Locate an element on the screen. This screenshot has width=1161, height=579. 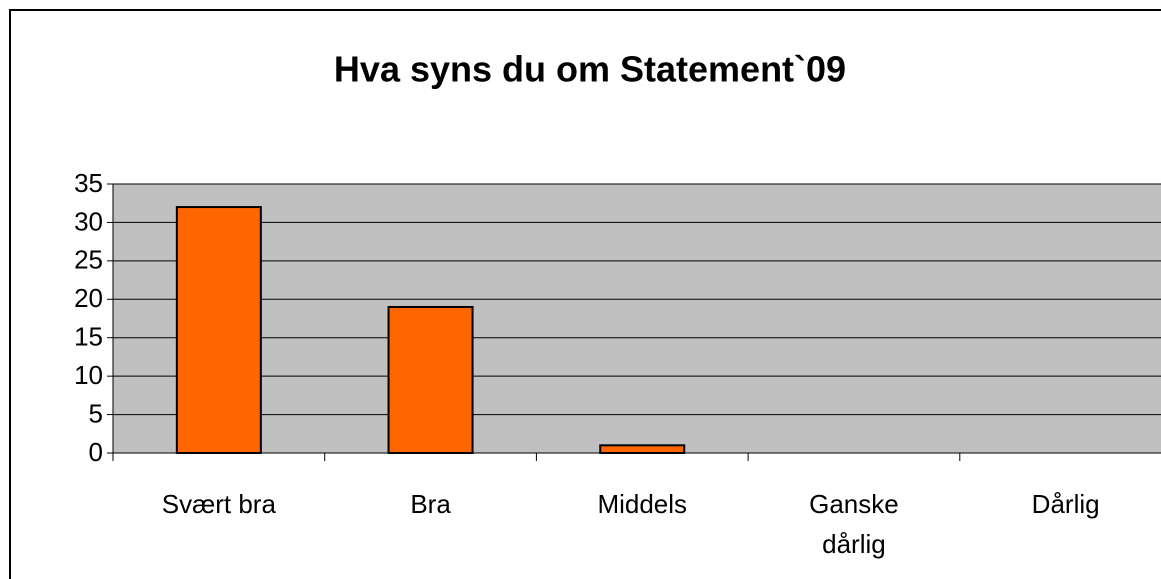
x-tick-label: Middels is located at coordinates (642, 504).